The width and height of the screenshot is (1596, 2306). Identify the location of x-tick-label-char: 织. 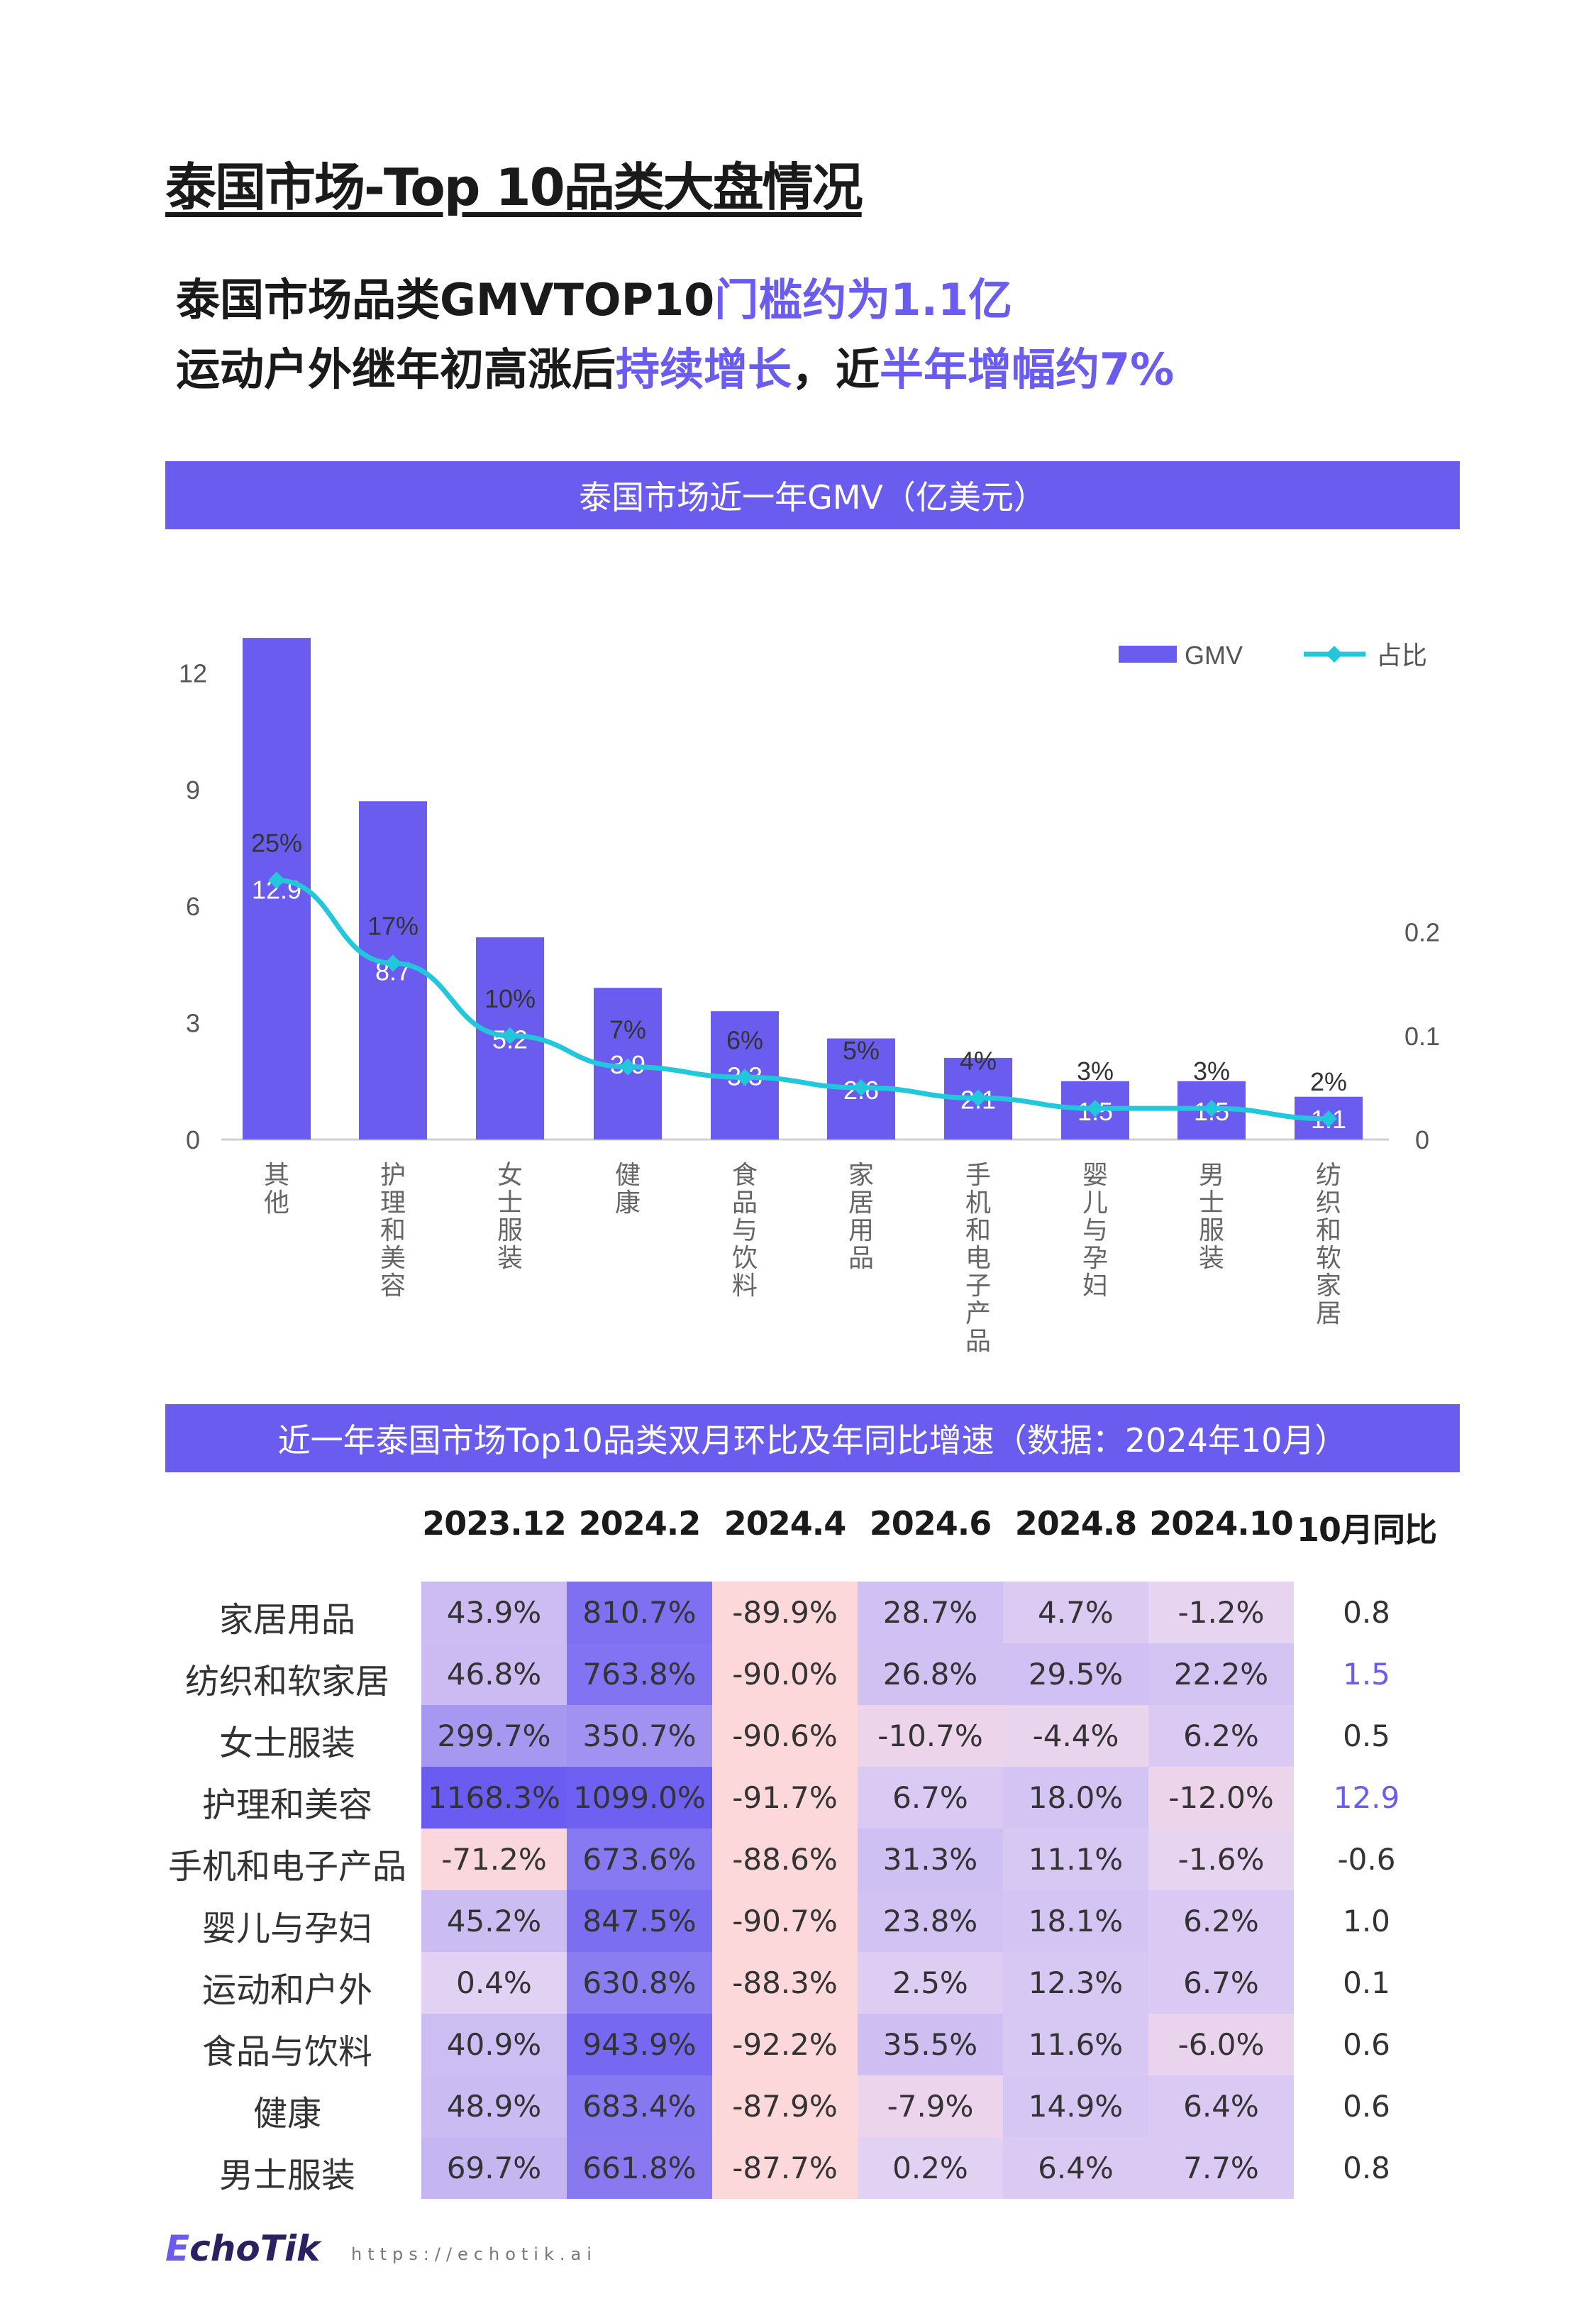
(1329, 1202).